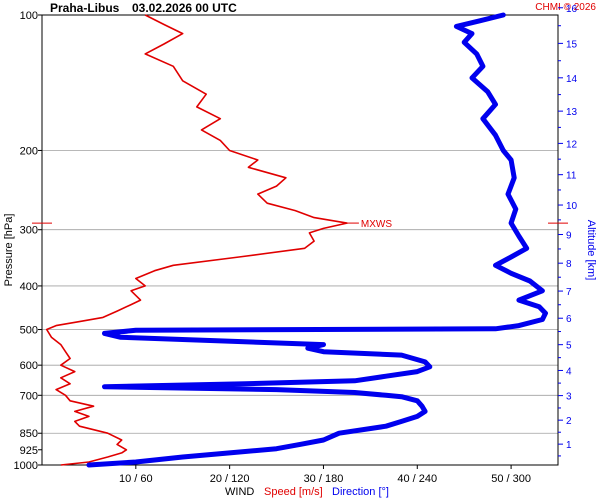  Describe the element at coordinates (572, 144) in the screenshot. I see `altitude-tick-label-12: 12` at that location.